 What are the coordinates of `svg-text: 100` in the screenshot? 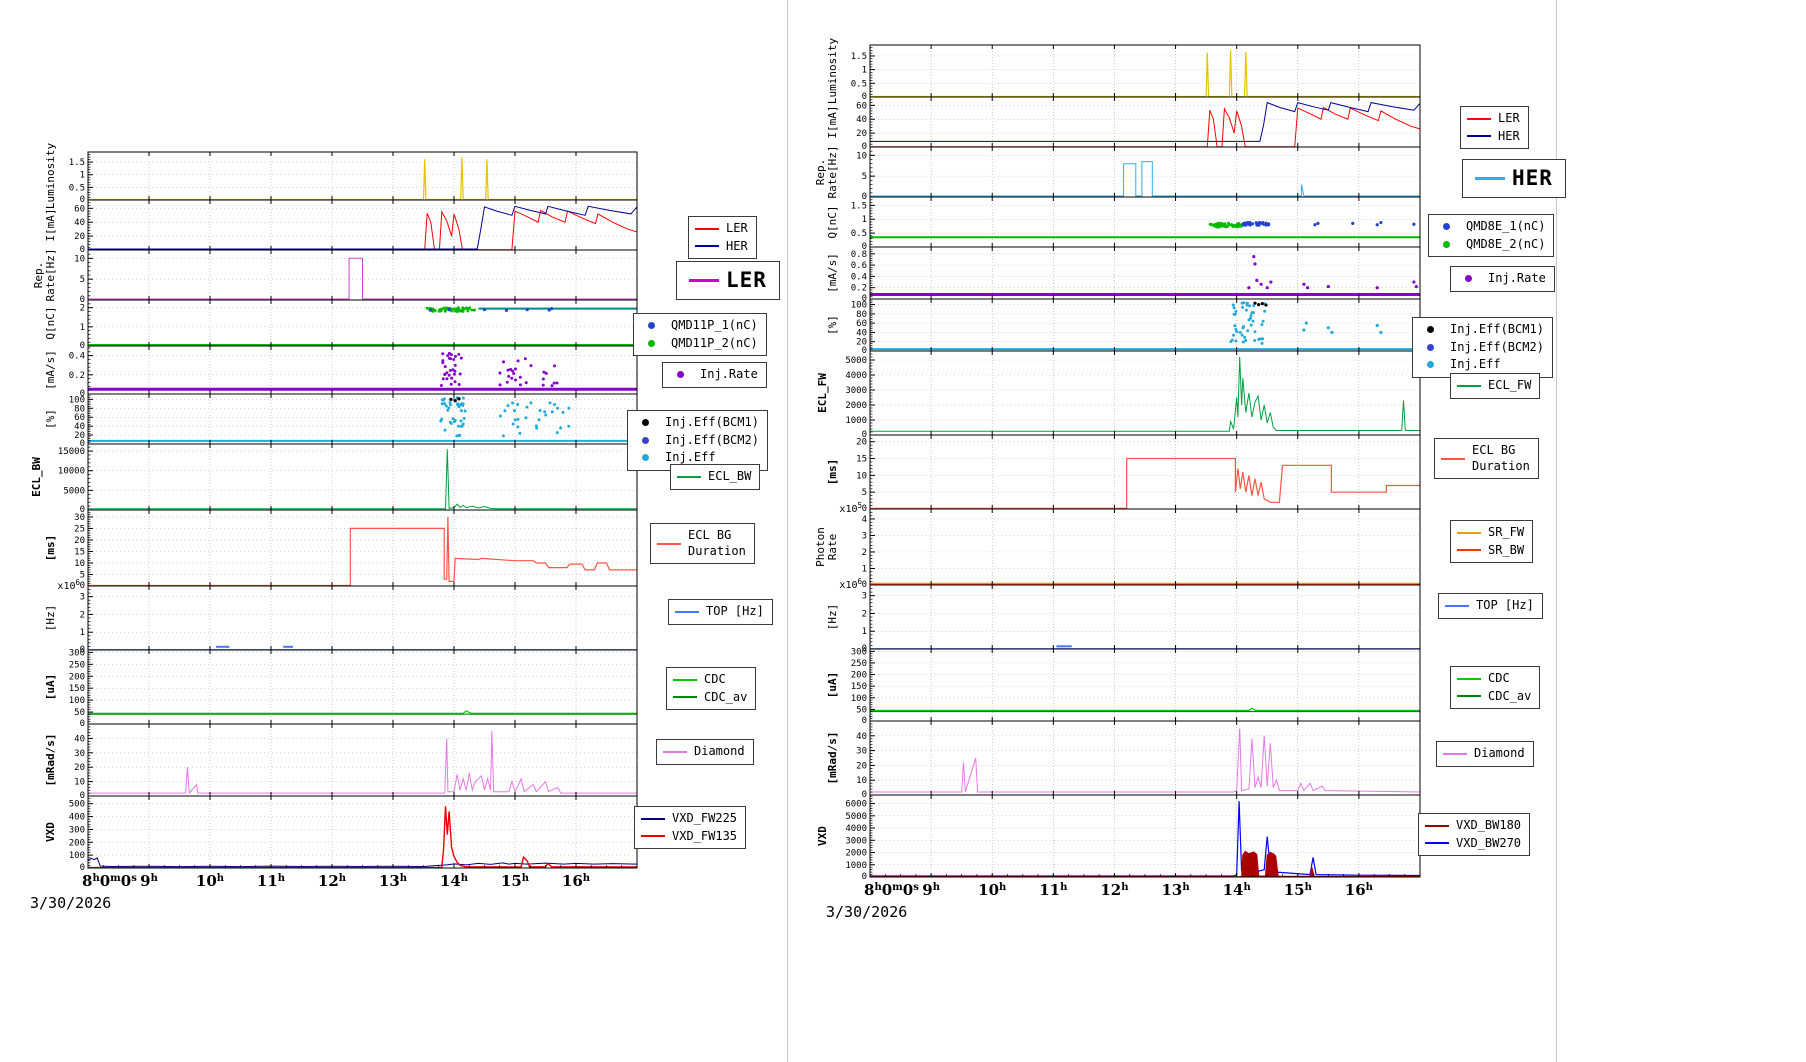 It's located at (77, 701).